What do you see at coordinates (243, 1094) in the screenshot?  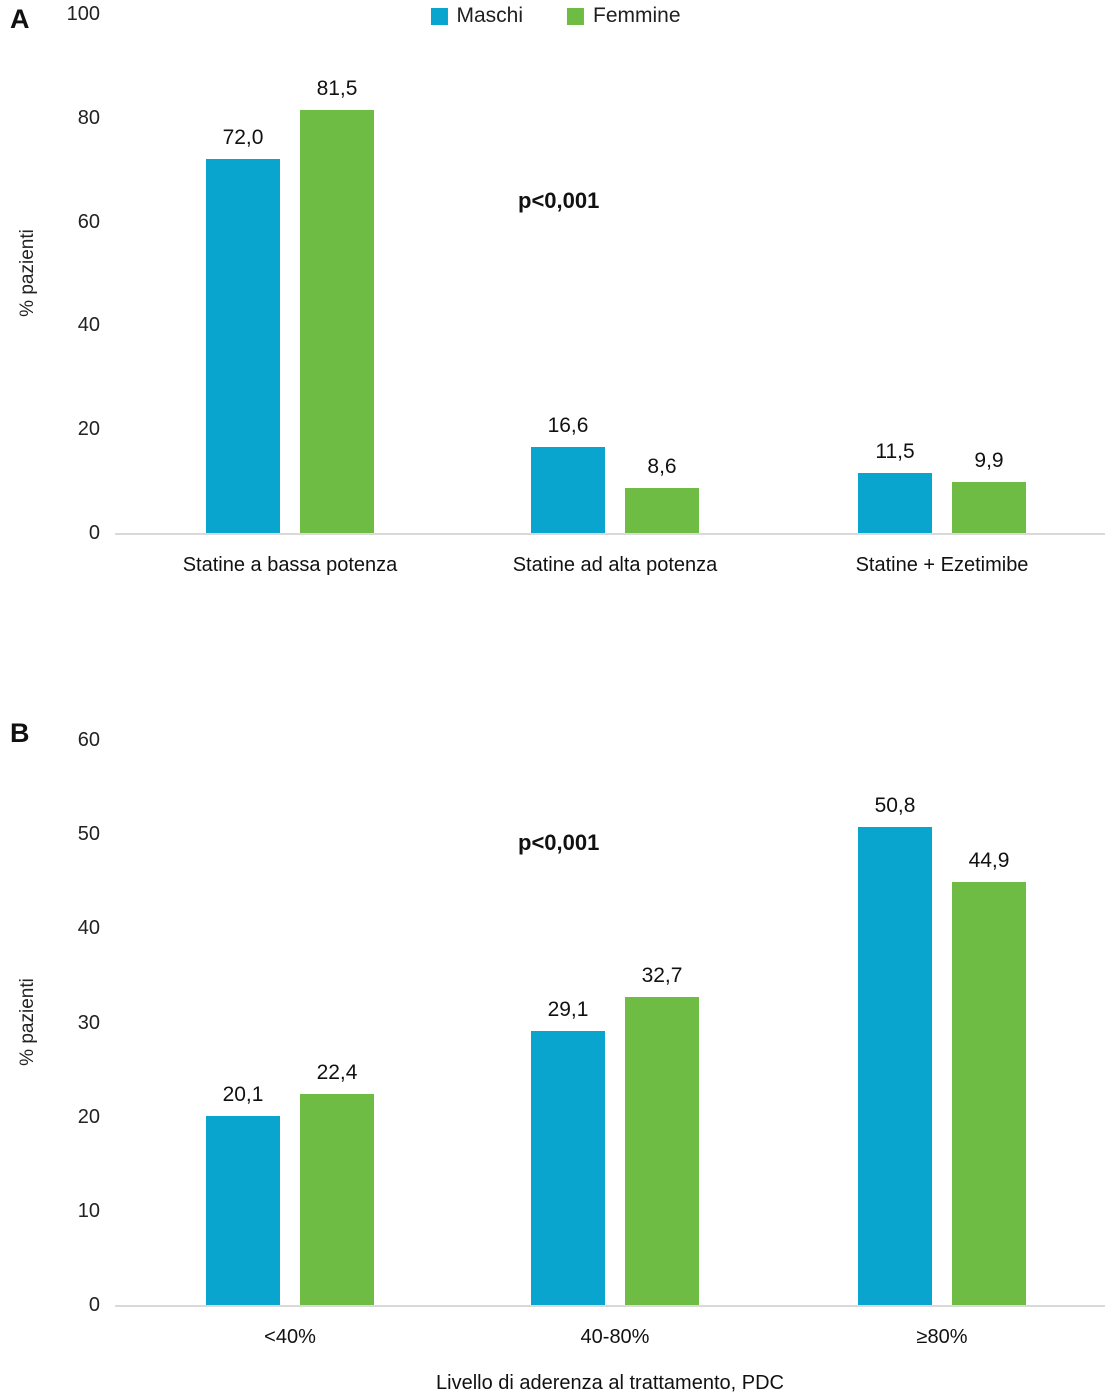 I see `bar-value-label: 20,1` at bounding box center [243, 1094].